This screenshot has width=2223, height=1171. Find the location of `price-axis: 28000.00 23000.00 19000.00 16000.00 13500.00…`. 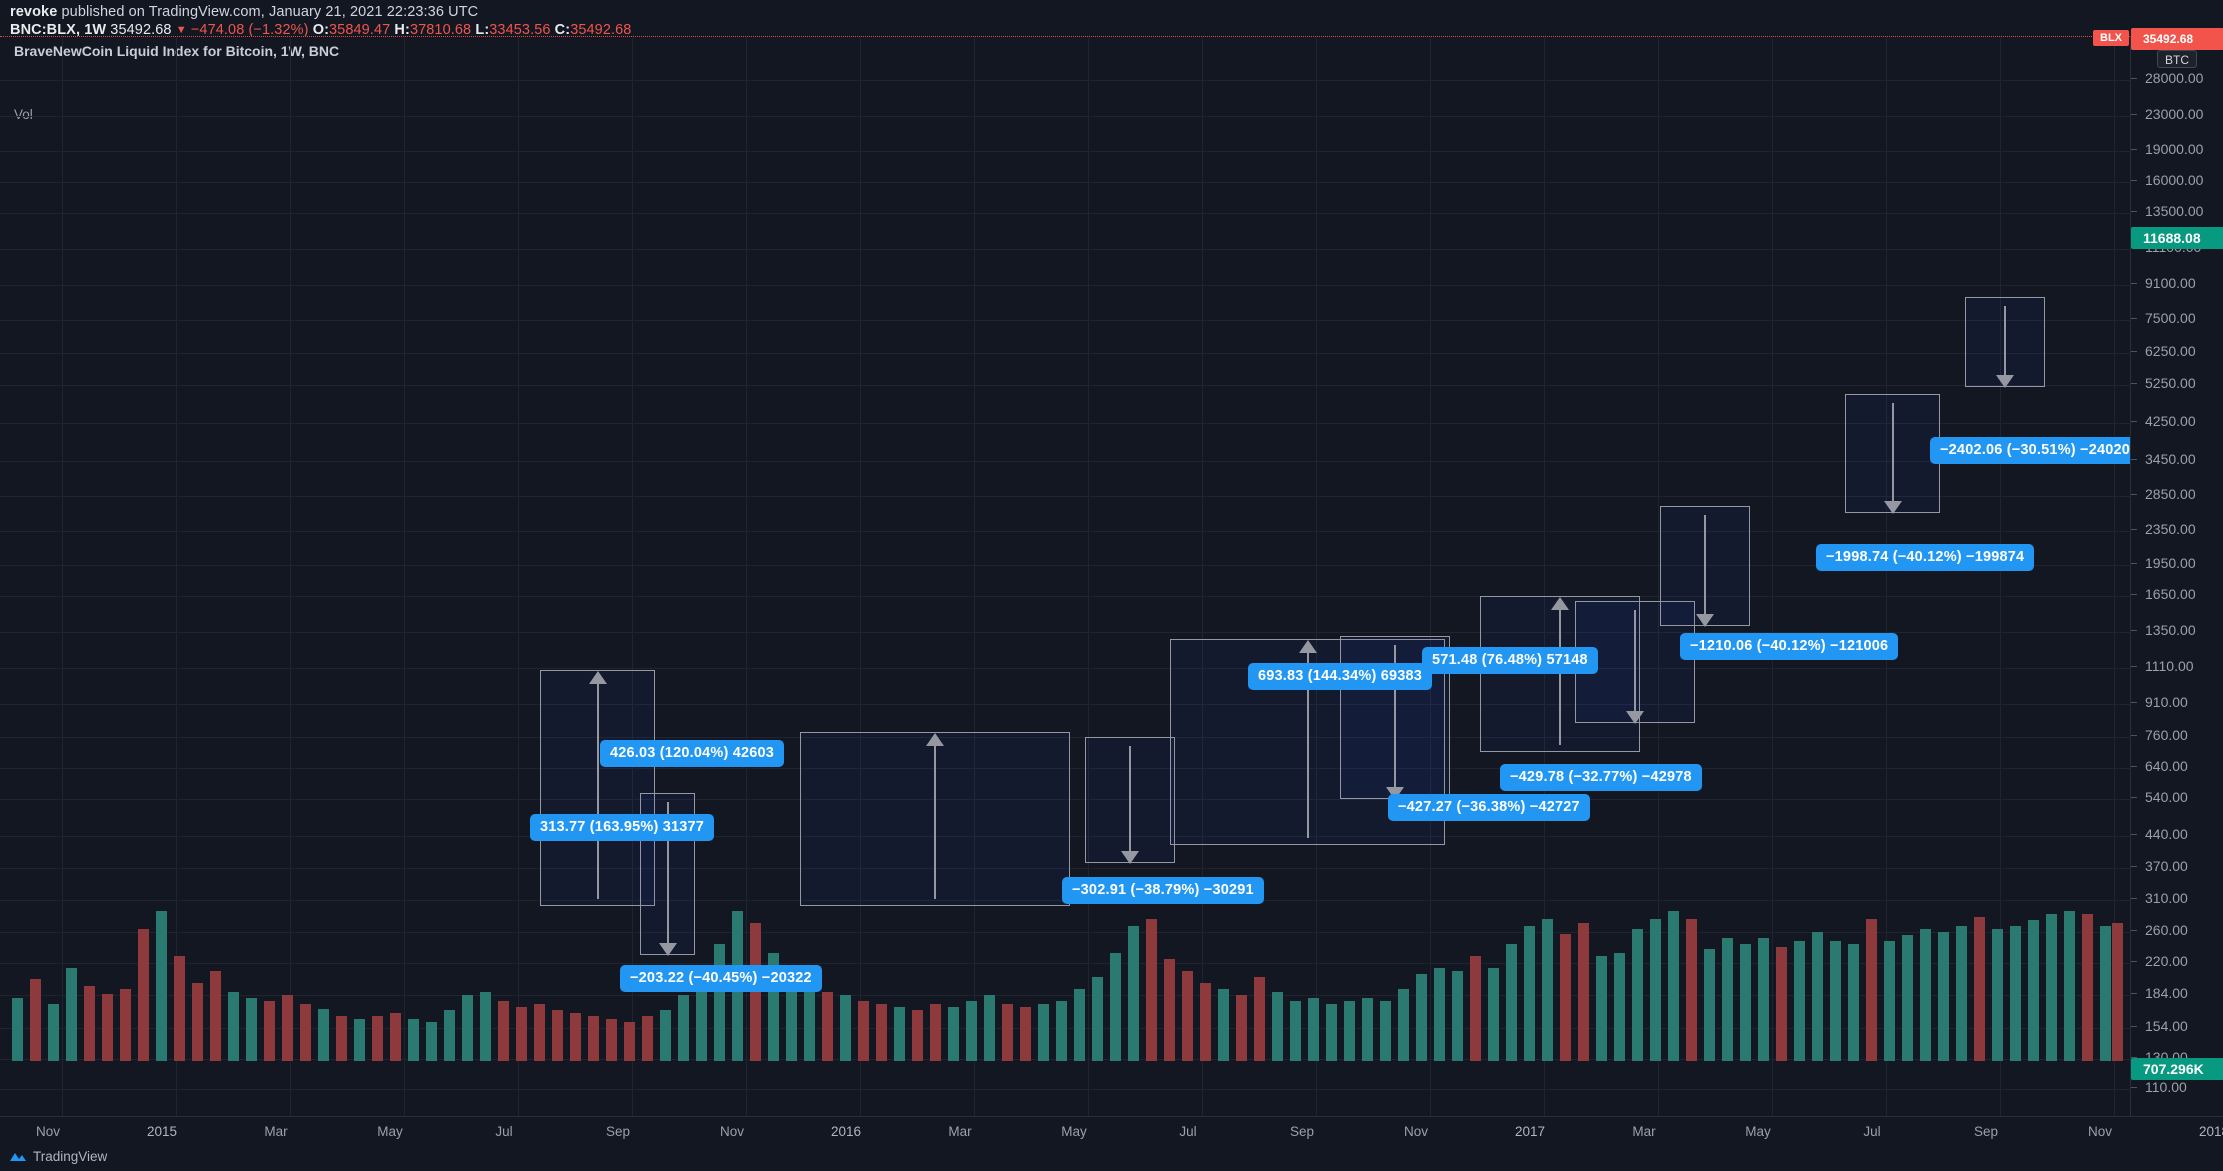

price-axis: 28000.00 23000.00 19000.00 16000.00 13500.00… is located at coordinates (2158, 572).